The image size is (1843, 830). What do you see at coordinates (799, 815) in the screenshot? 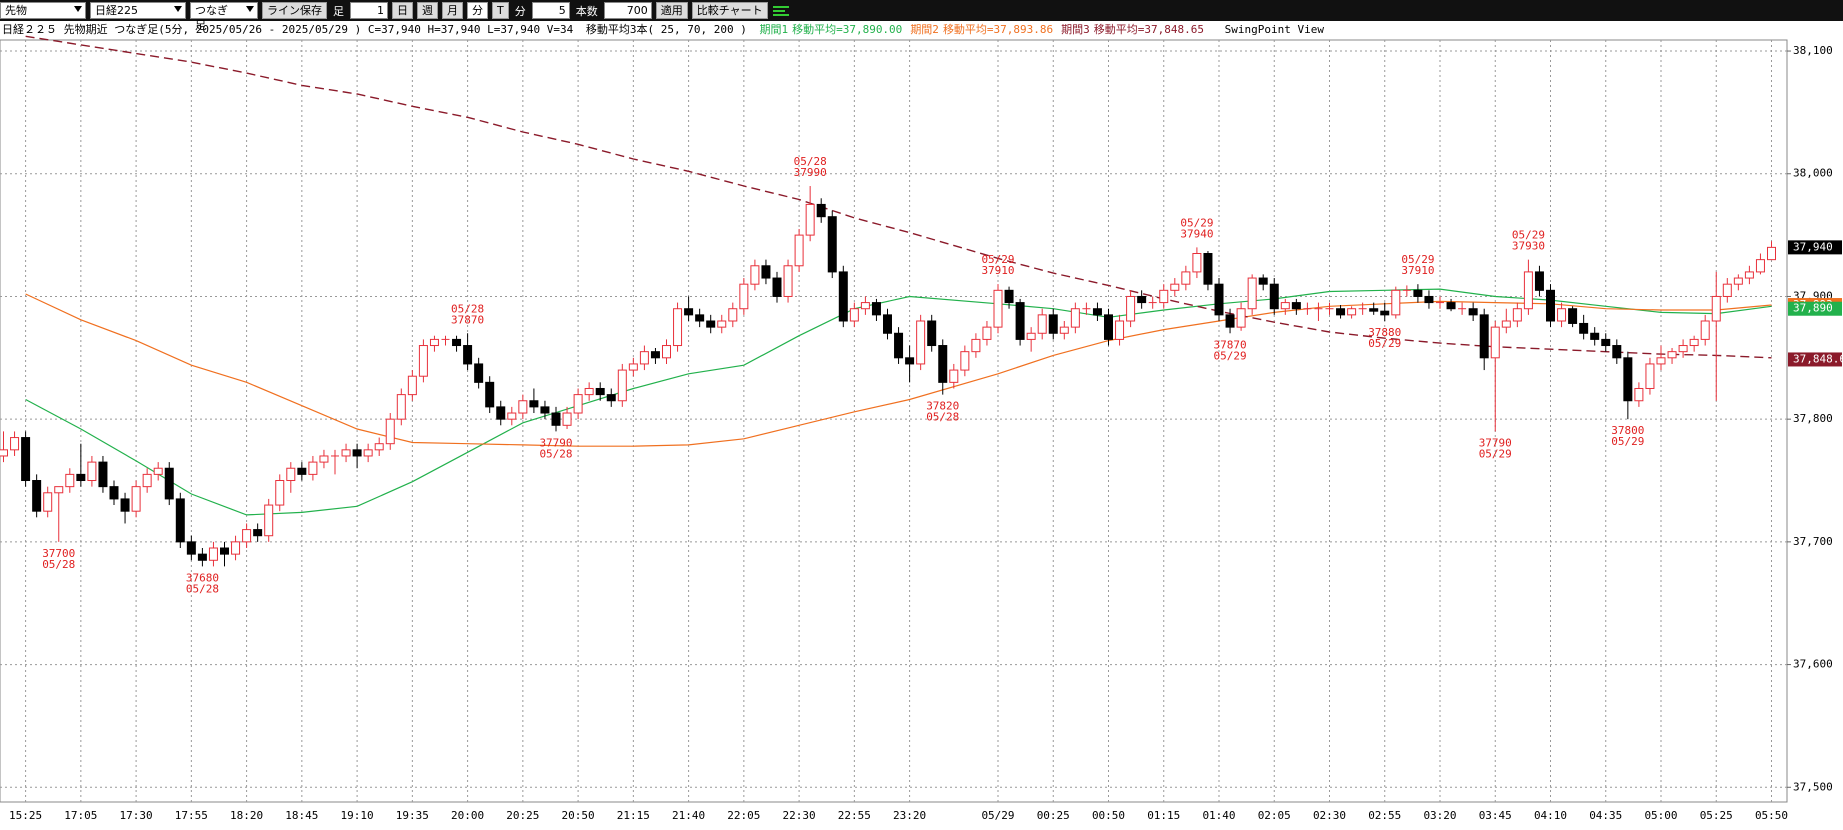
I see `x-tick-label: 22:30` at bounding box center [799, 815].